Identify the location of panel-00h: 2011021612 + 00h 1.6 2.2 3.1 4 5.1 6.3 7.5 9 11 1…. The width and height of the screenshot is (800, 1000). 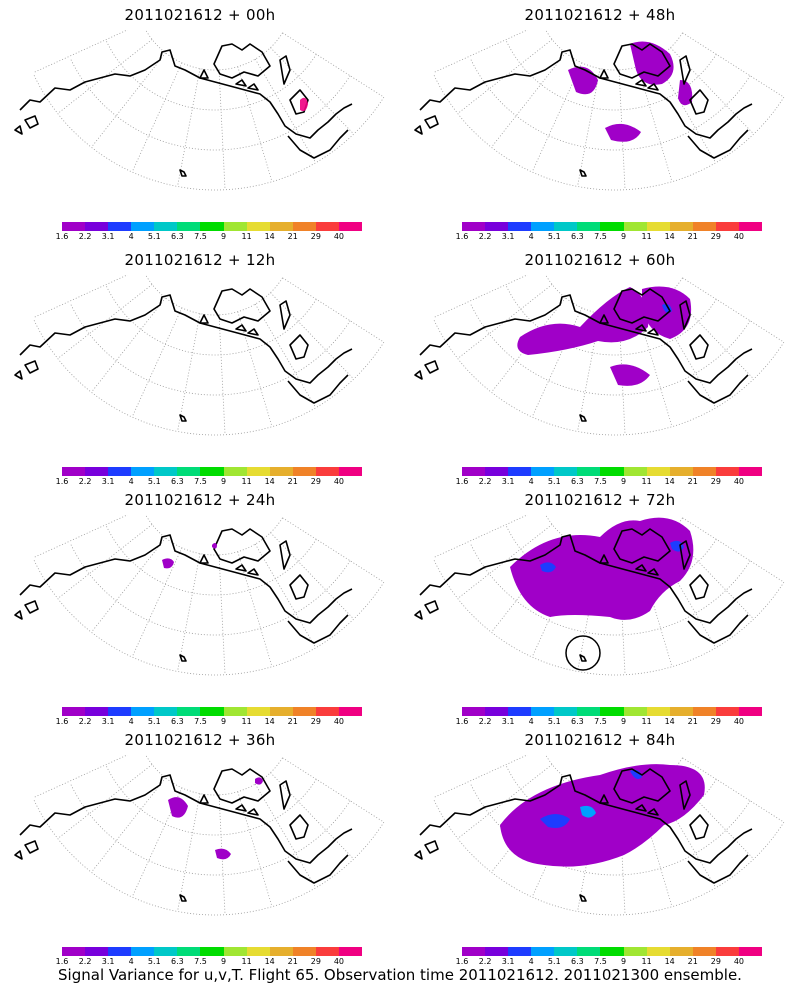
(200, 120).